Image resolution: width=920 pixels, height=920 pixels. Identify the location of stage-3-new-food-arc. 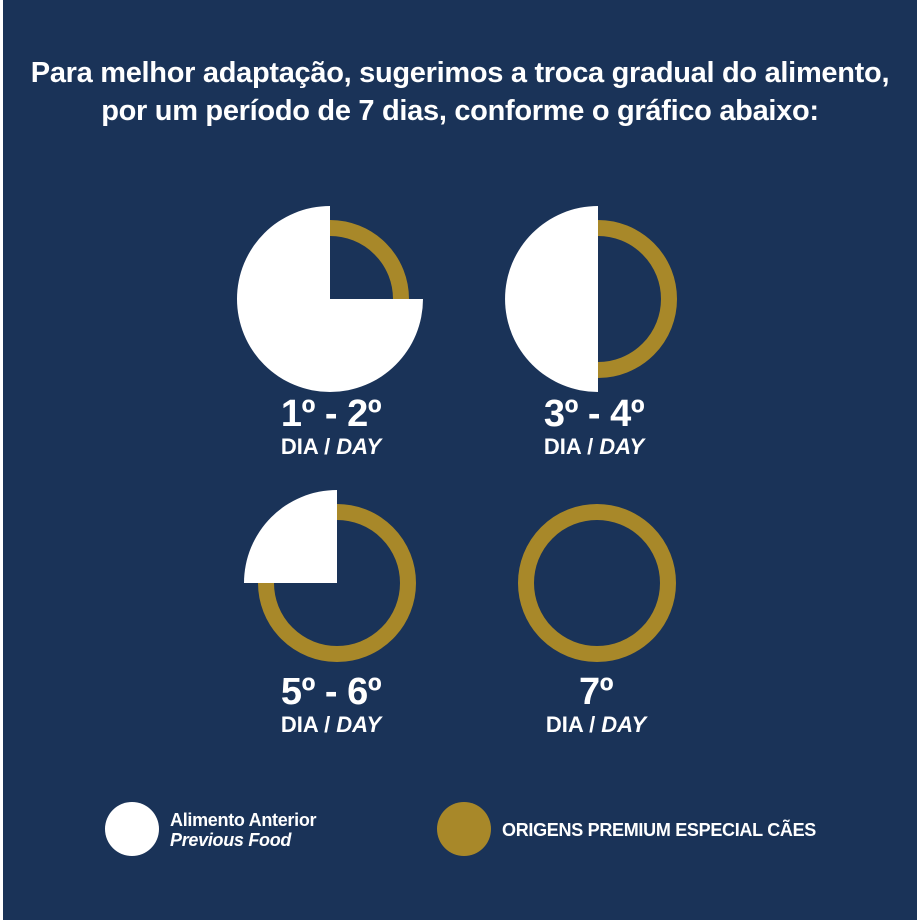
(337, 583).